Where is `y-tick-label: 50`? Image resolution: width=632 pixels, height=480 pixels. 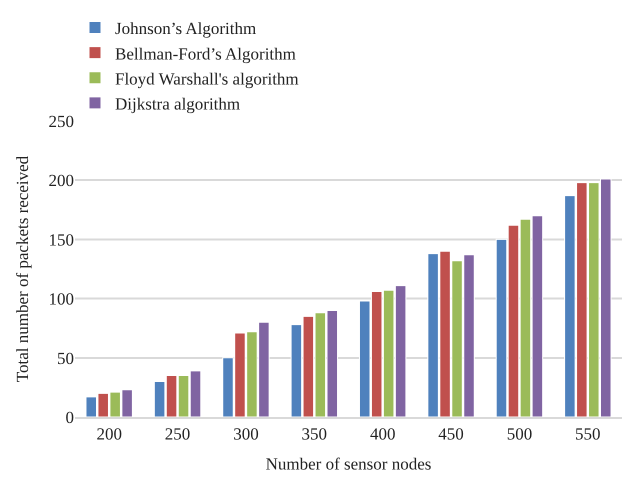 y-tick-label: 50 is located at coordinates (65, 358).